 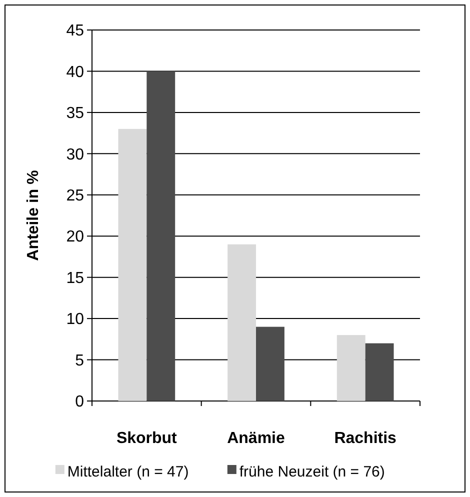 I want to click on y-tick-label: 10, so click(x=75, y=319).